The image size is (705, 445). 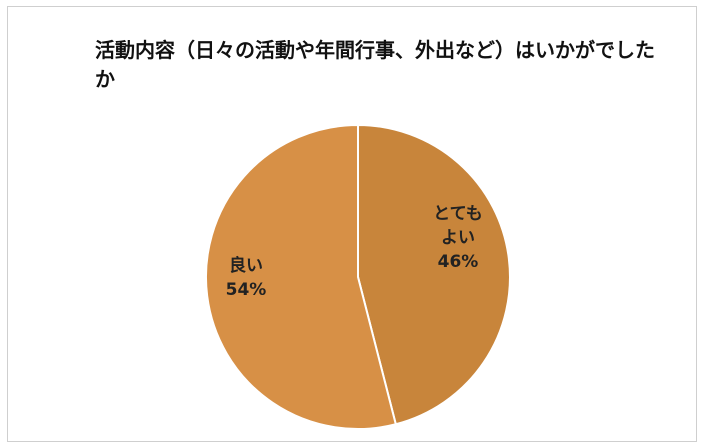 I want to click on slice-percent-label: 54%, so click(x=246, y=290).